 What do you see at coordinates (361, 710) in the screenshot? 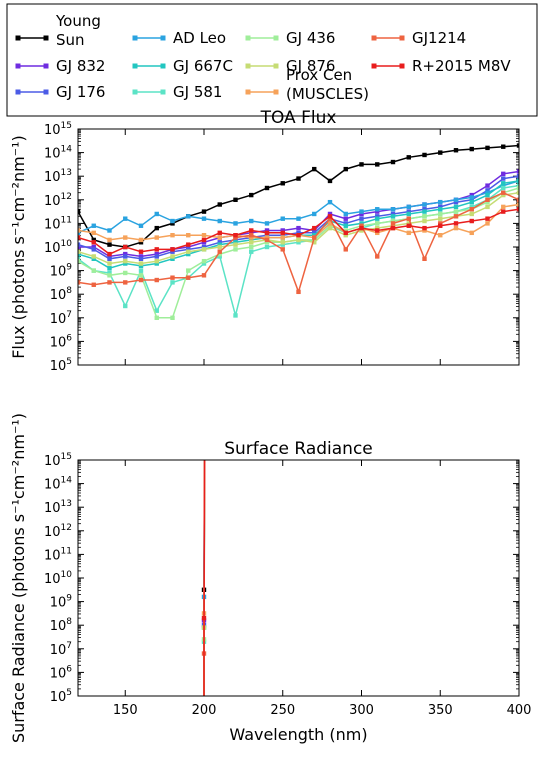
I see `x-tick-label: 300` at bounding box center [361, 710].